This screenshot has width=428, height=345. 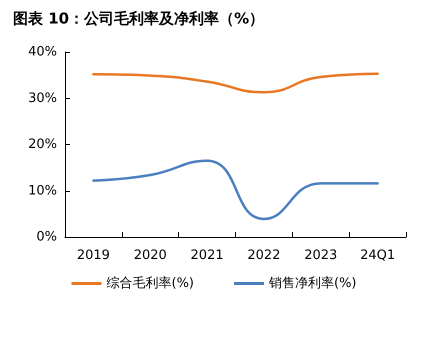 I want to click on x-tick-label: 2019, so click(x=93, y=255).